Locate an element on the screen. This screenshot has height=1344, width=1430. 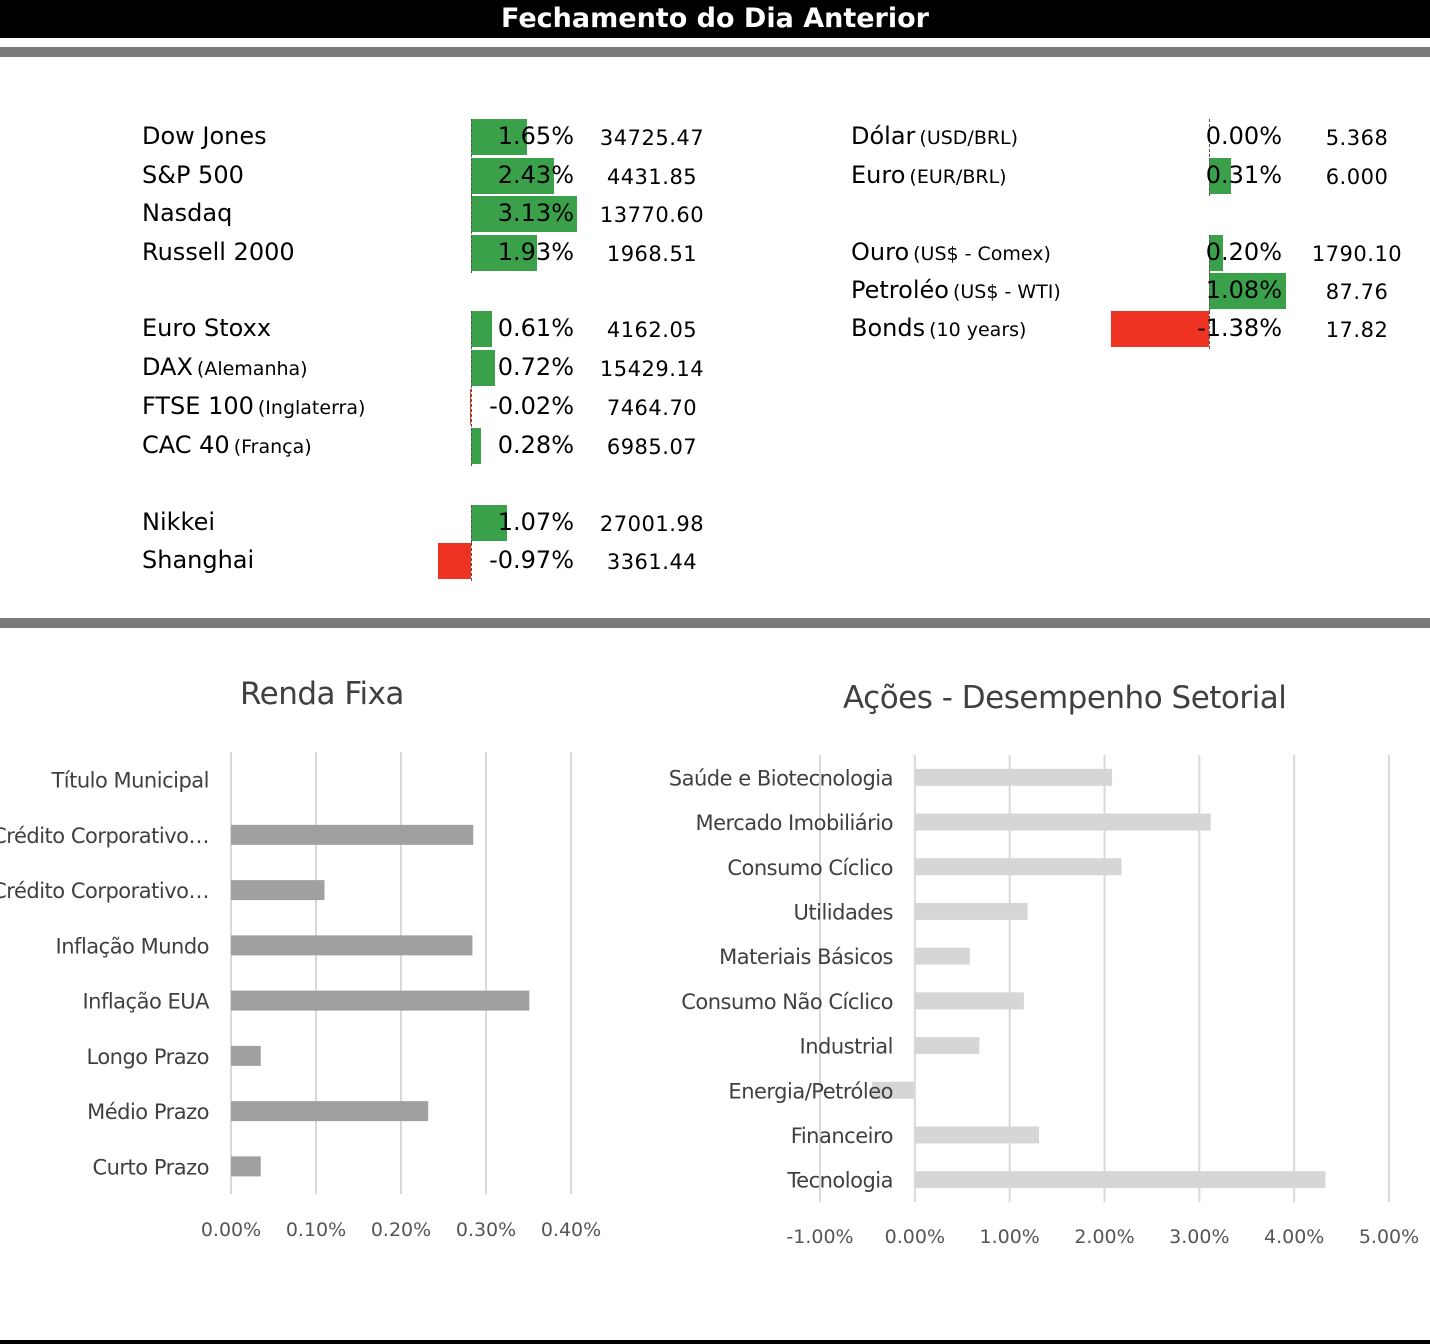
market-change-pct: 0.72% is located at coordinates (535, 367).